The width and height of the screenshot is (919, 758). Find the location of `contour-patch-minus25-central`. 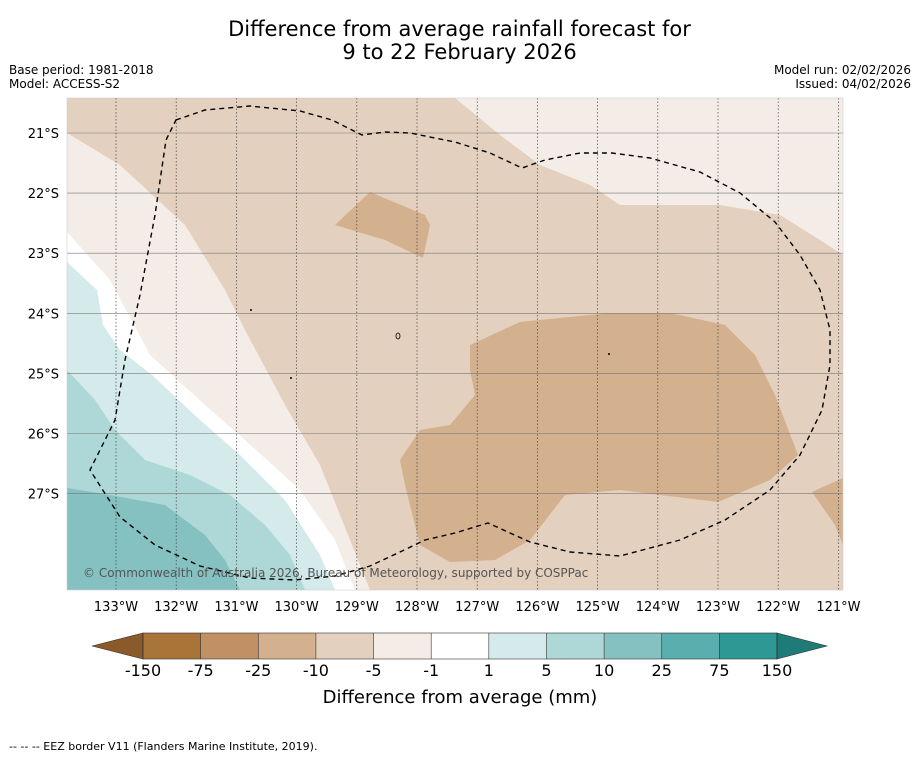

contour-patch-minus25-central is located at coordinates (599, 437).